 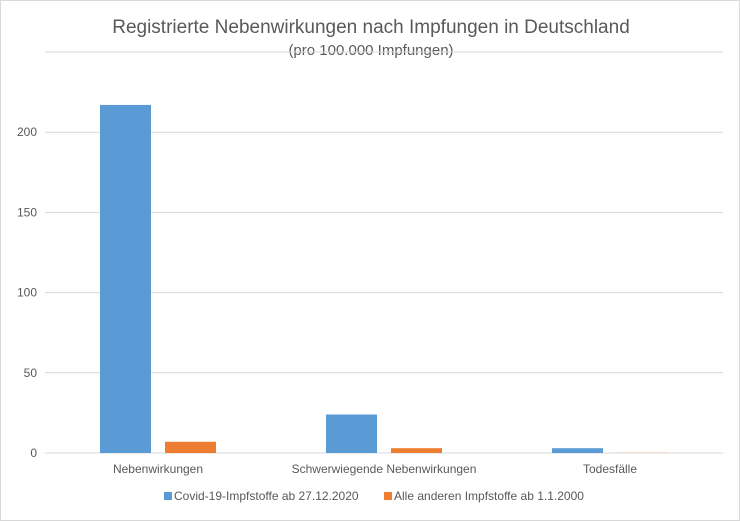 I want to click on y-tick-label: 200, so click(x=27, y=132).